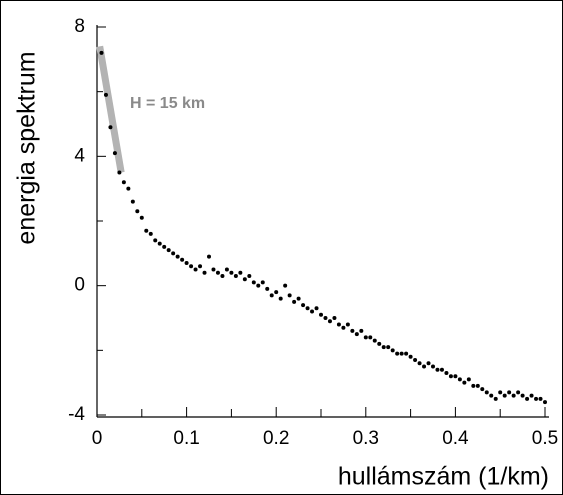 This screenshot has height=495, width=563. What do you see at coordinates (366, 438) in the screenshot?
I see `x-tick-label: 0.3` at bounding box center [366, 438].